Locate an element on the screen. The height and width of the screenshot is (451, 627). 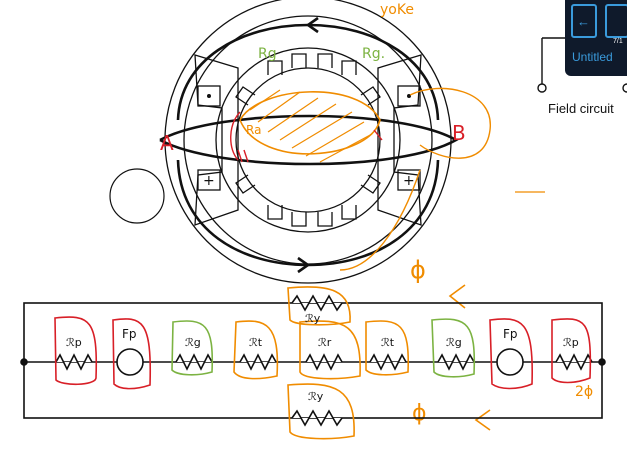
label-mmf-right: Fp is located at coordinates (510, 334).